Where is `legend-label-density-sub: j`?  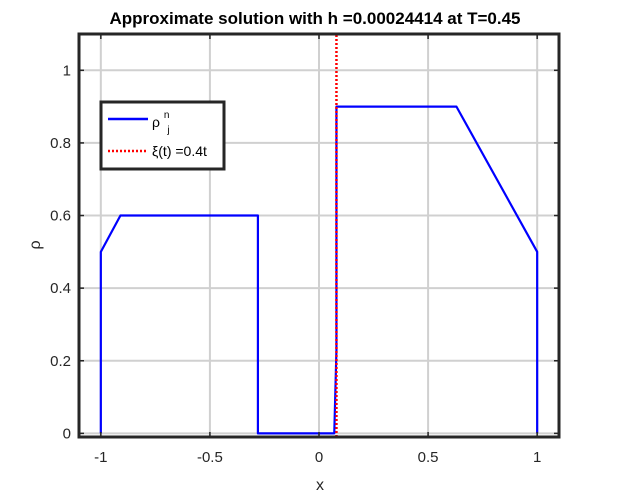
legend-label-density-sub: j is located at coordinates (167, 130).